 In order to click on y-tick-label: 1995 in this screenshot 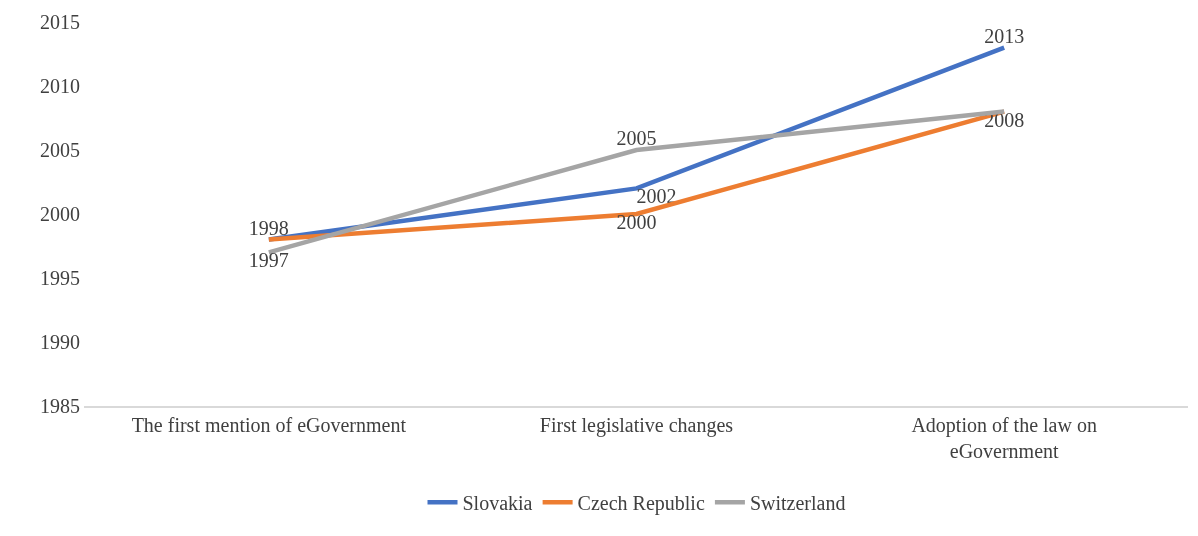, I will do `click(60, 278)`.